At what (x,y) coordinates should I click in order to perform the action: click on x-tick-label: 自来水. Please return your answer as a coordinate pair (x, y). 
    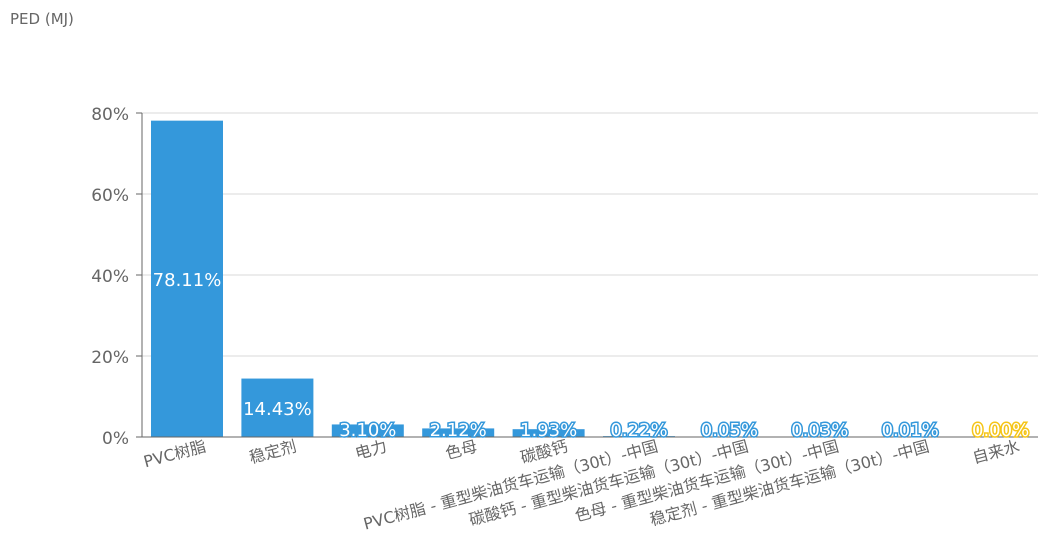
    Looking at the image, I should click on (995, 452).